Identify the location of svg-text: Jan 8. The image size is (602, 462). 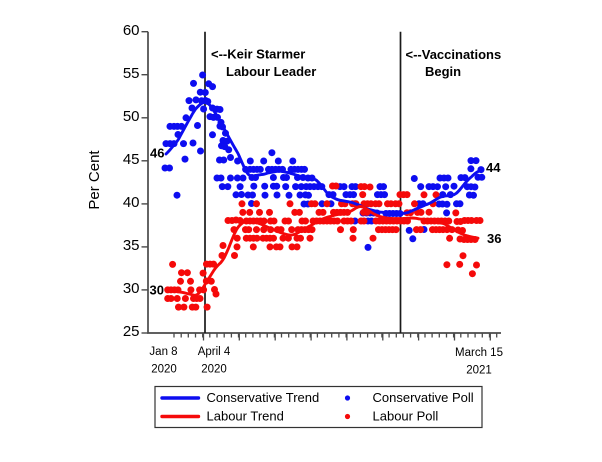
(163, 352).